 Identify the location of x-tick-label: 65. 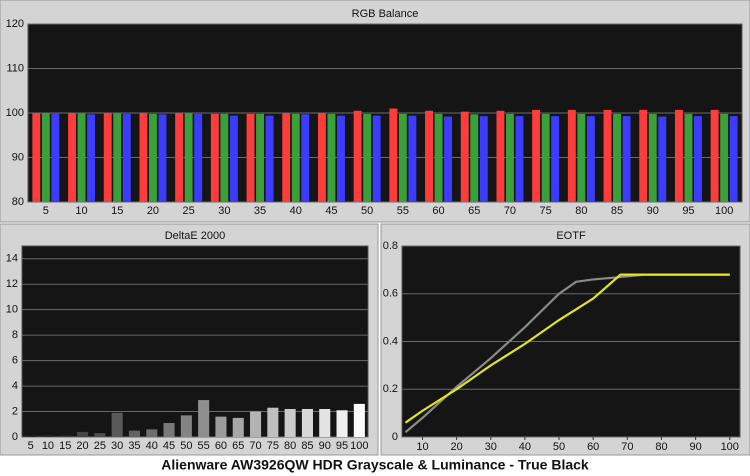
(474, 211).